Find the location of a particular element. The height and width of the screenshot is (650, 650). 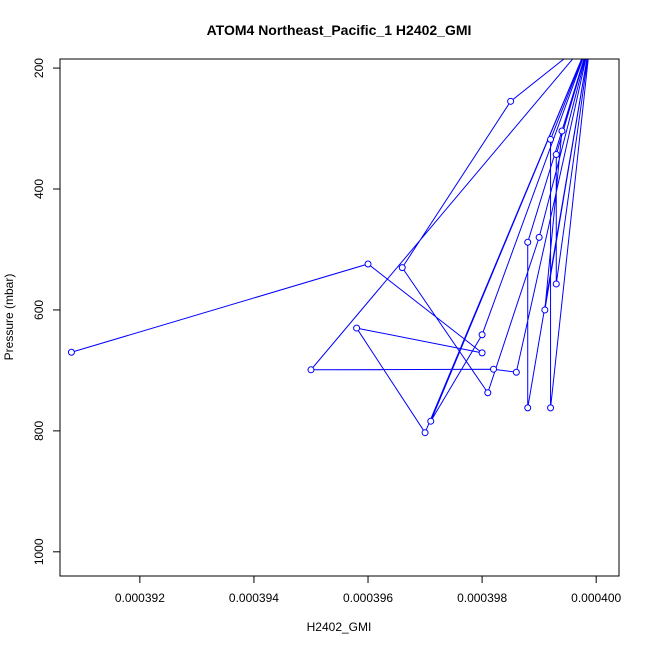

x-axis: 0.000392 0.000394 0.000396 0.000398 0.000400 is located at coordinates (368, 590).